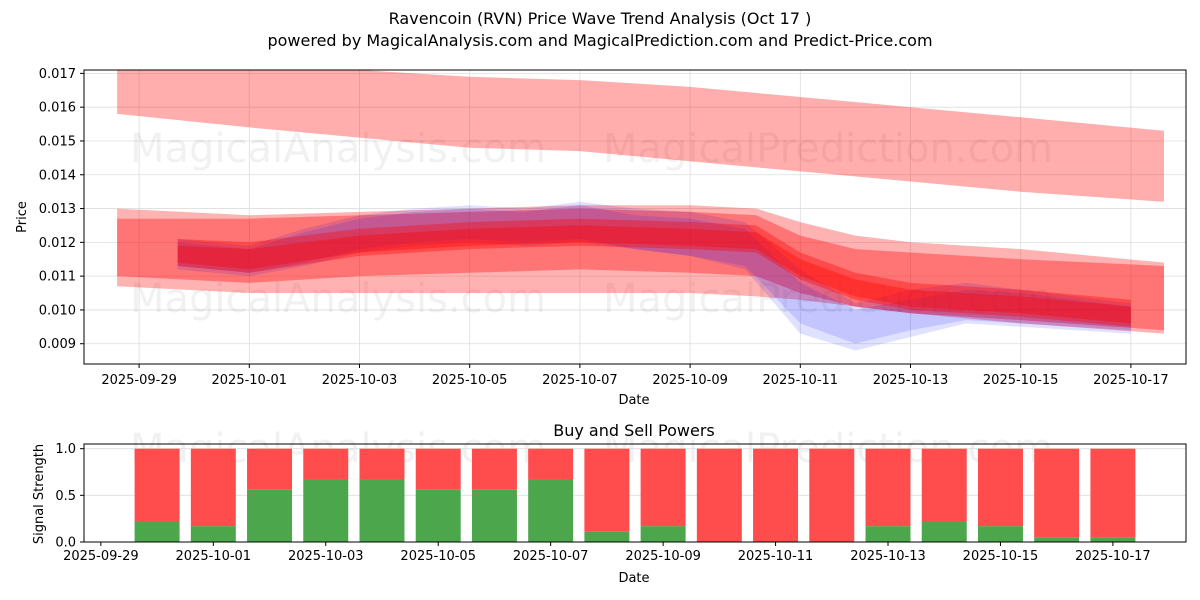 The image size is (1200, 600). What do you see at coordinates (633, 400) in the screenshot?
I see `price-x-axis-label: Date` at bounding box center [633, 400].